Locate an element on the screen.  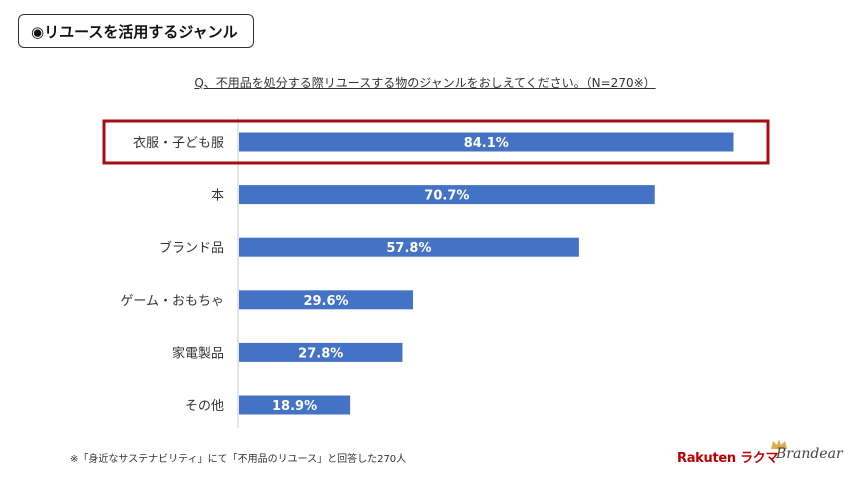
value-label-0: 84.1% is located at coordinates (486, 143).